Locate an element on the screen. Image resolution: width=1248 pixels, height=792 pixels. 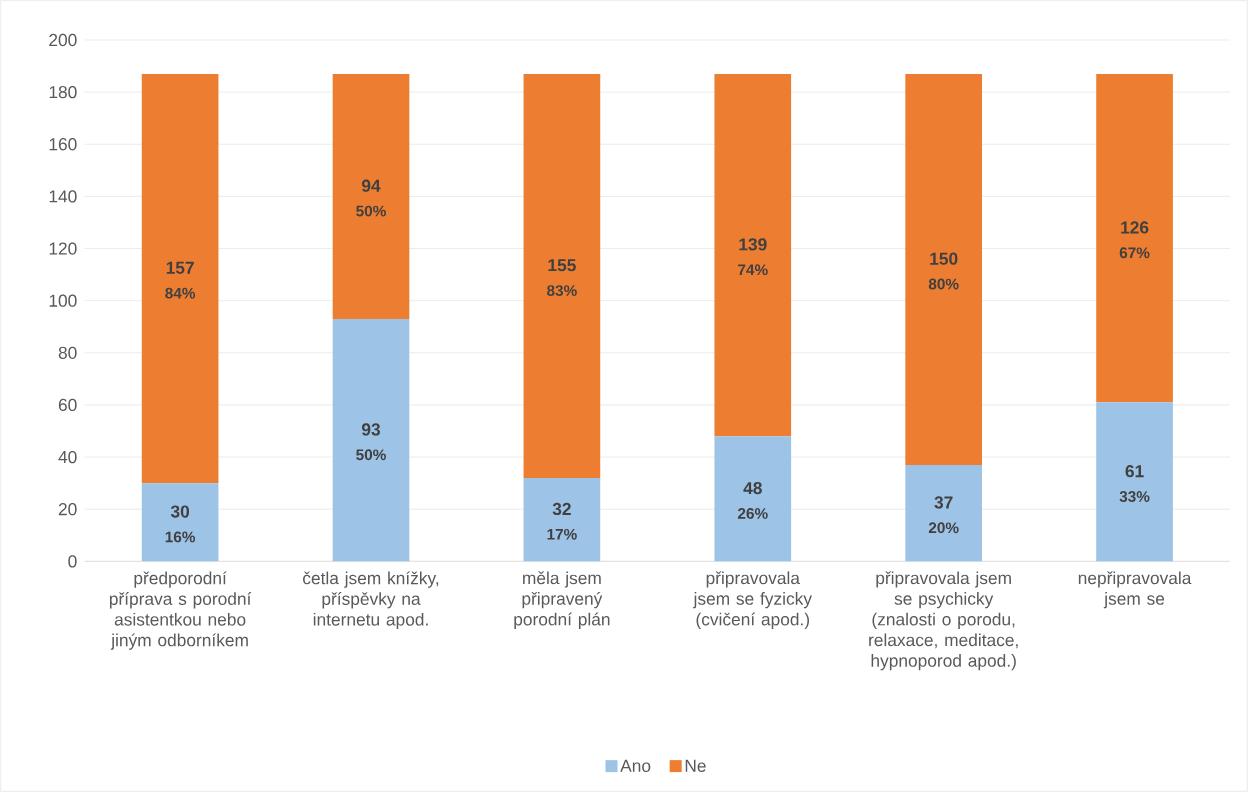
data-label: 94 is located at coordinates (371, 185).